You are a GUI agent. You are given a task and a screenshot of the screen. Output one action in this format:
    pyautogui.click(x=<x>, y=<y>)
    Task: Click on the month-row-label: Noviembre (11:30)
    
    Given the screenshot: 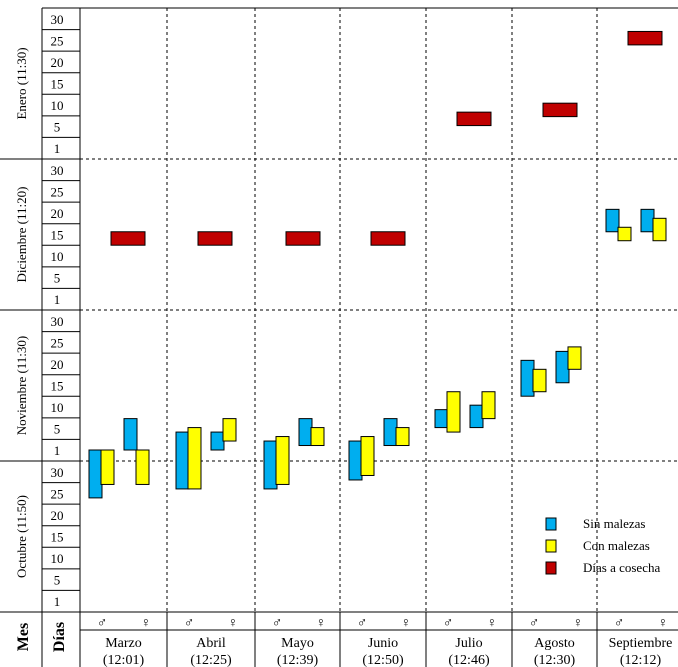 What is the action you would take?
    pyautogui.click(x=21, y=386)
    